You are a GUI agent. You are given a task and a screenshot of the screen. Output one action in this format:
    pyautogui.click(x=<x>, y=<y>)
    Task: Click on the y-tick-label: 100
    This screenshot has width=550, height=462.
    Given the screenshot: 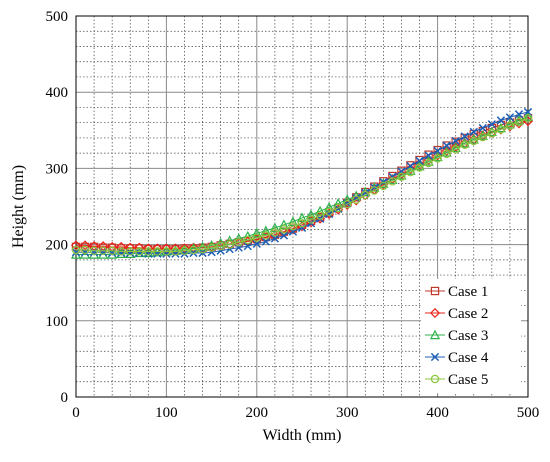 What is the action you would take?
    pyautogui.click(x=57, y=322)
    